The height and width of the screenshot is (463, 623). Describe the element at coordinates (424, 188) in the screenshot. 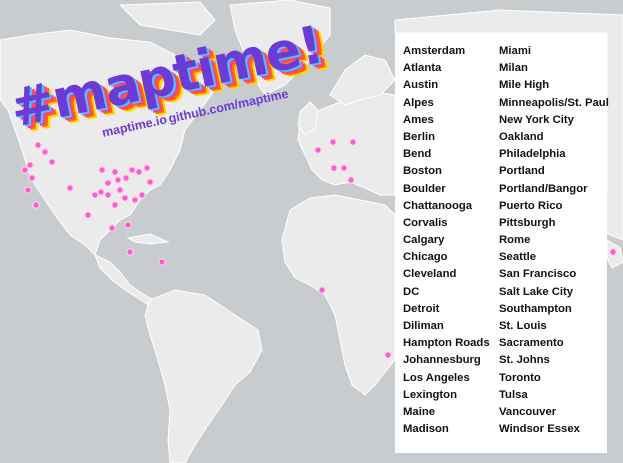

I see `chapter-link: Boulder` at that location.